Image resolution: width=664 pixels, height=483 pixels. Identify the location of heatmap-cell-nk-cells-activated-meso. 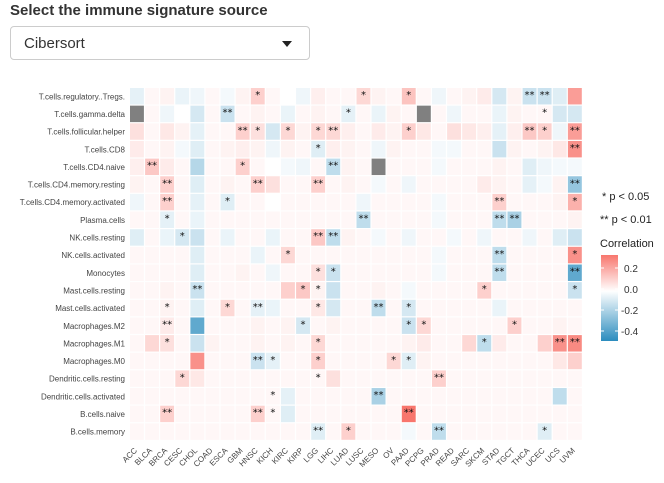
(378, 255).